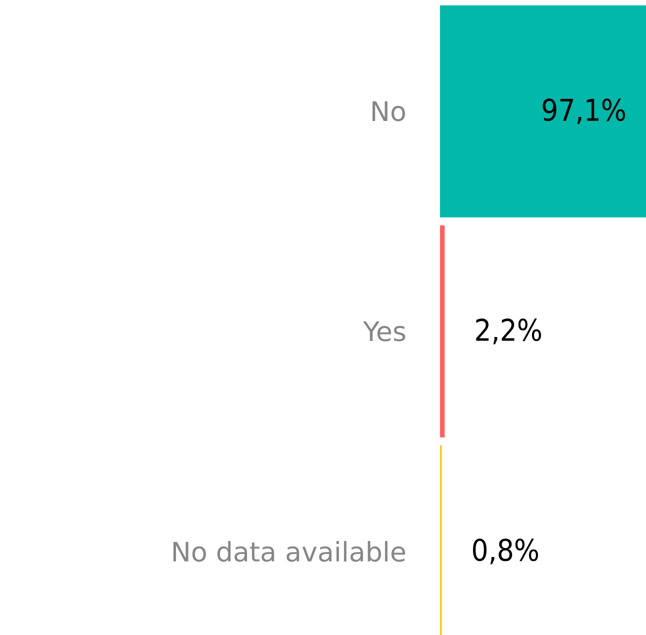 The width and height of the screenshot is (646, 635). What do you see at coordinates (505, 551) in the screenshot?
I see `data-label: 0,8%` at bounding box center [505, 551].